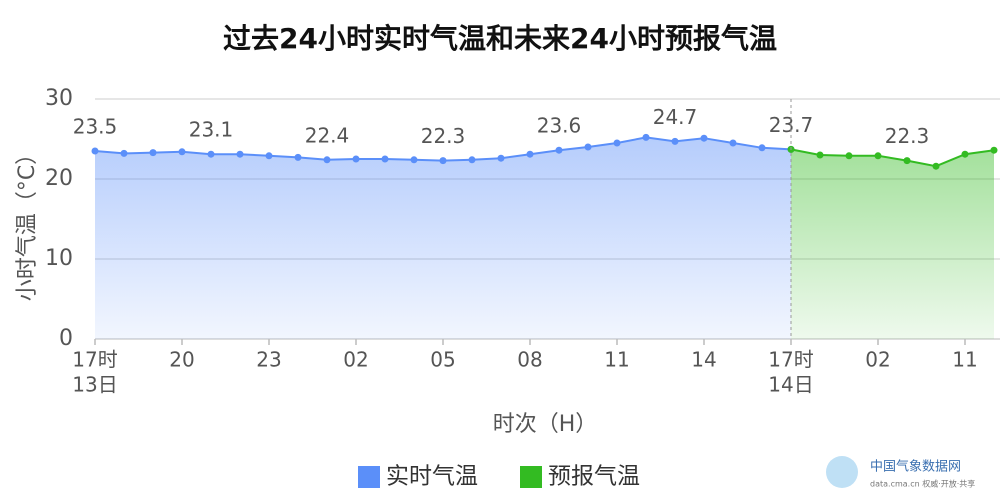 Image resolution: width=1000 pixels, height=500 pixels. What do you see at coordinates (915, 467) in the screenshot?
I see `watermark-name: 中国气象数据网` at bounding box center [915, 467].